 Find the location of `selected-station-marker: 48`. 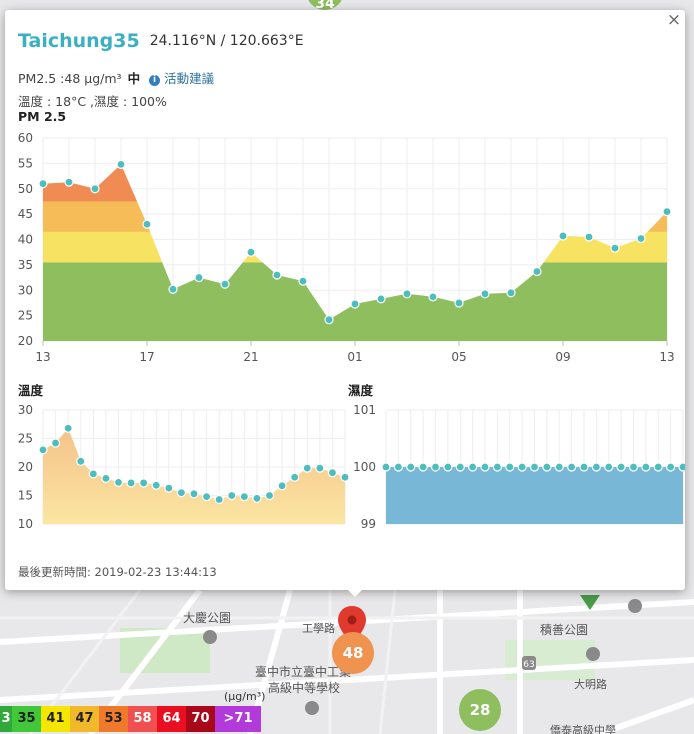

selected-station-marker: 48 is located at coordinates (353, 653).